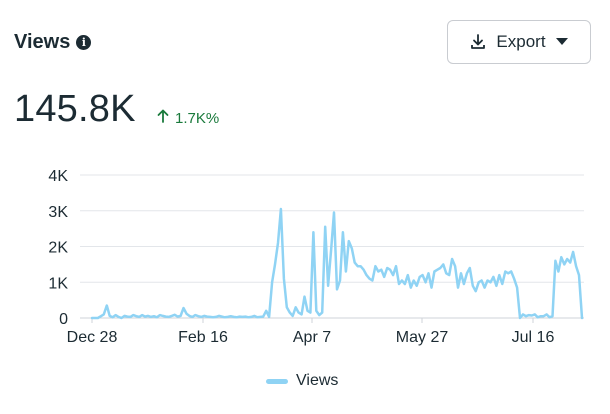  I want to click on y-tick-label: 2K, so click(58, 248).